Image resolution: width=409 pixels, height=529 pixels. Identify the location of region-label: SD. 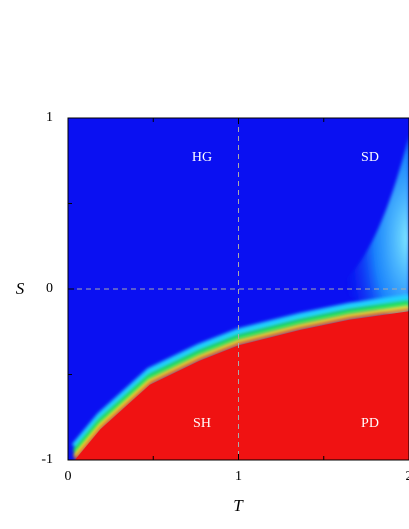
(370, 157).